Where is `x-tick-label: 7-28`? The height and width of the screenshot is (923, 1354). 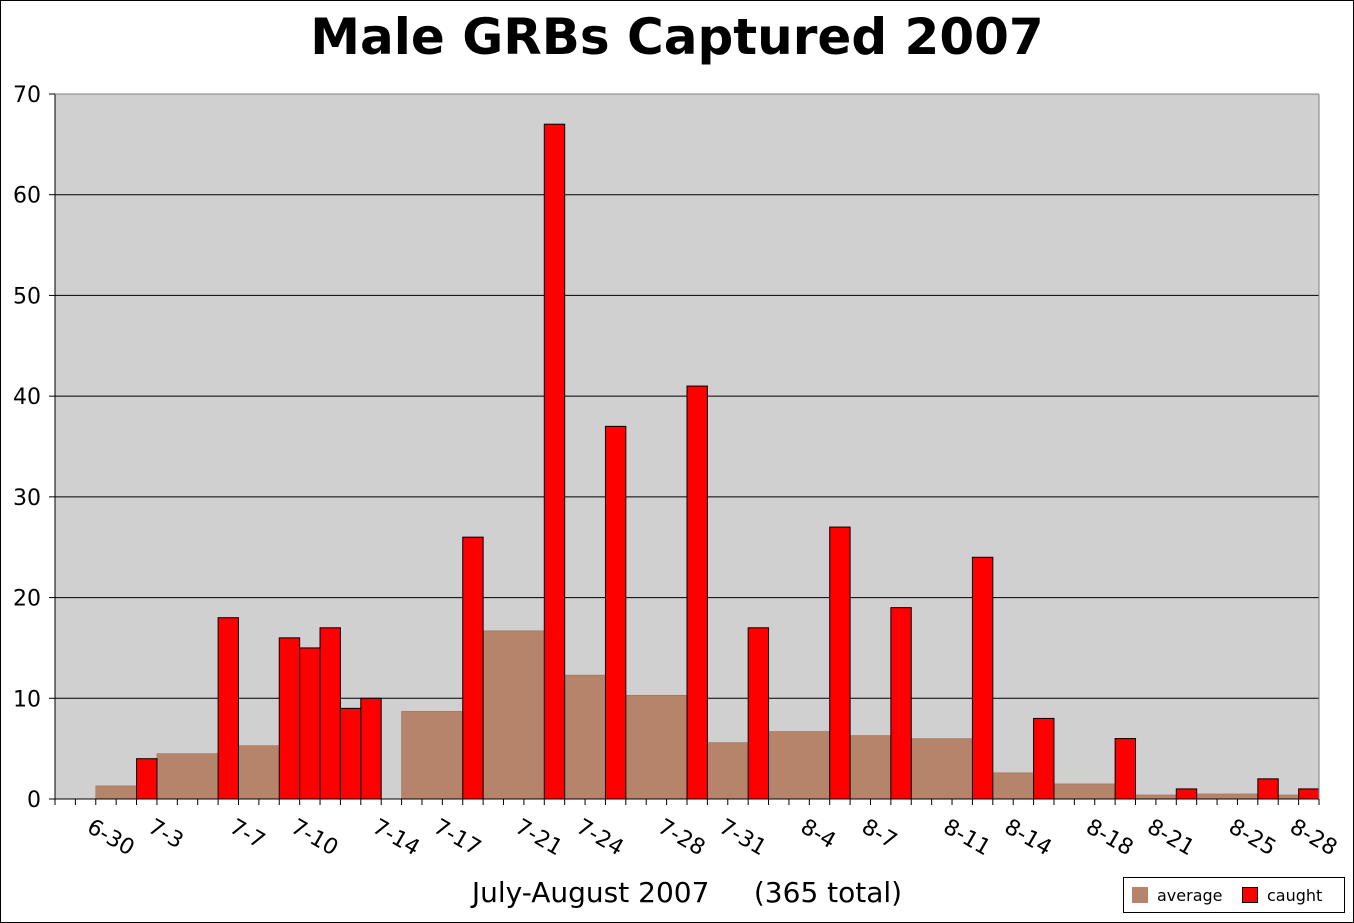
x-tick-label: 7-28 is located at coordinates (681, 838).